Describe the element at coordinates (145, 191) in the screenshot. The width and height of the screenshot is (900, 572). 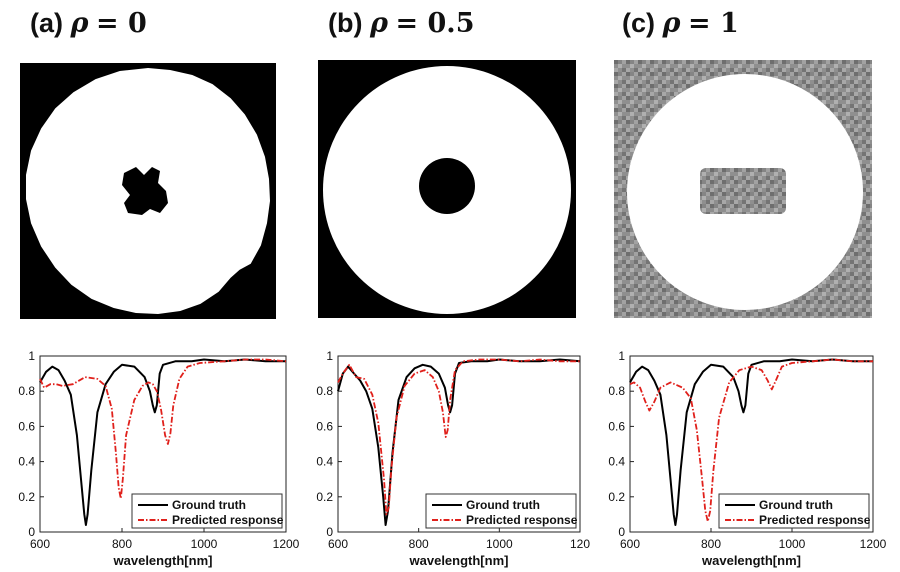
I see `pattern-a-cross-hole` at that location.